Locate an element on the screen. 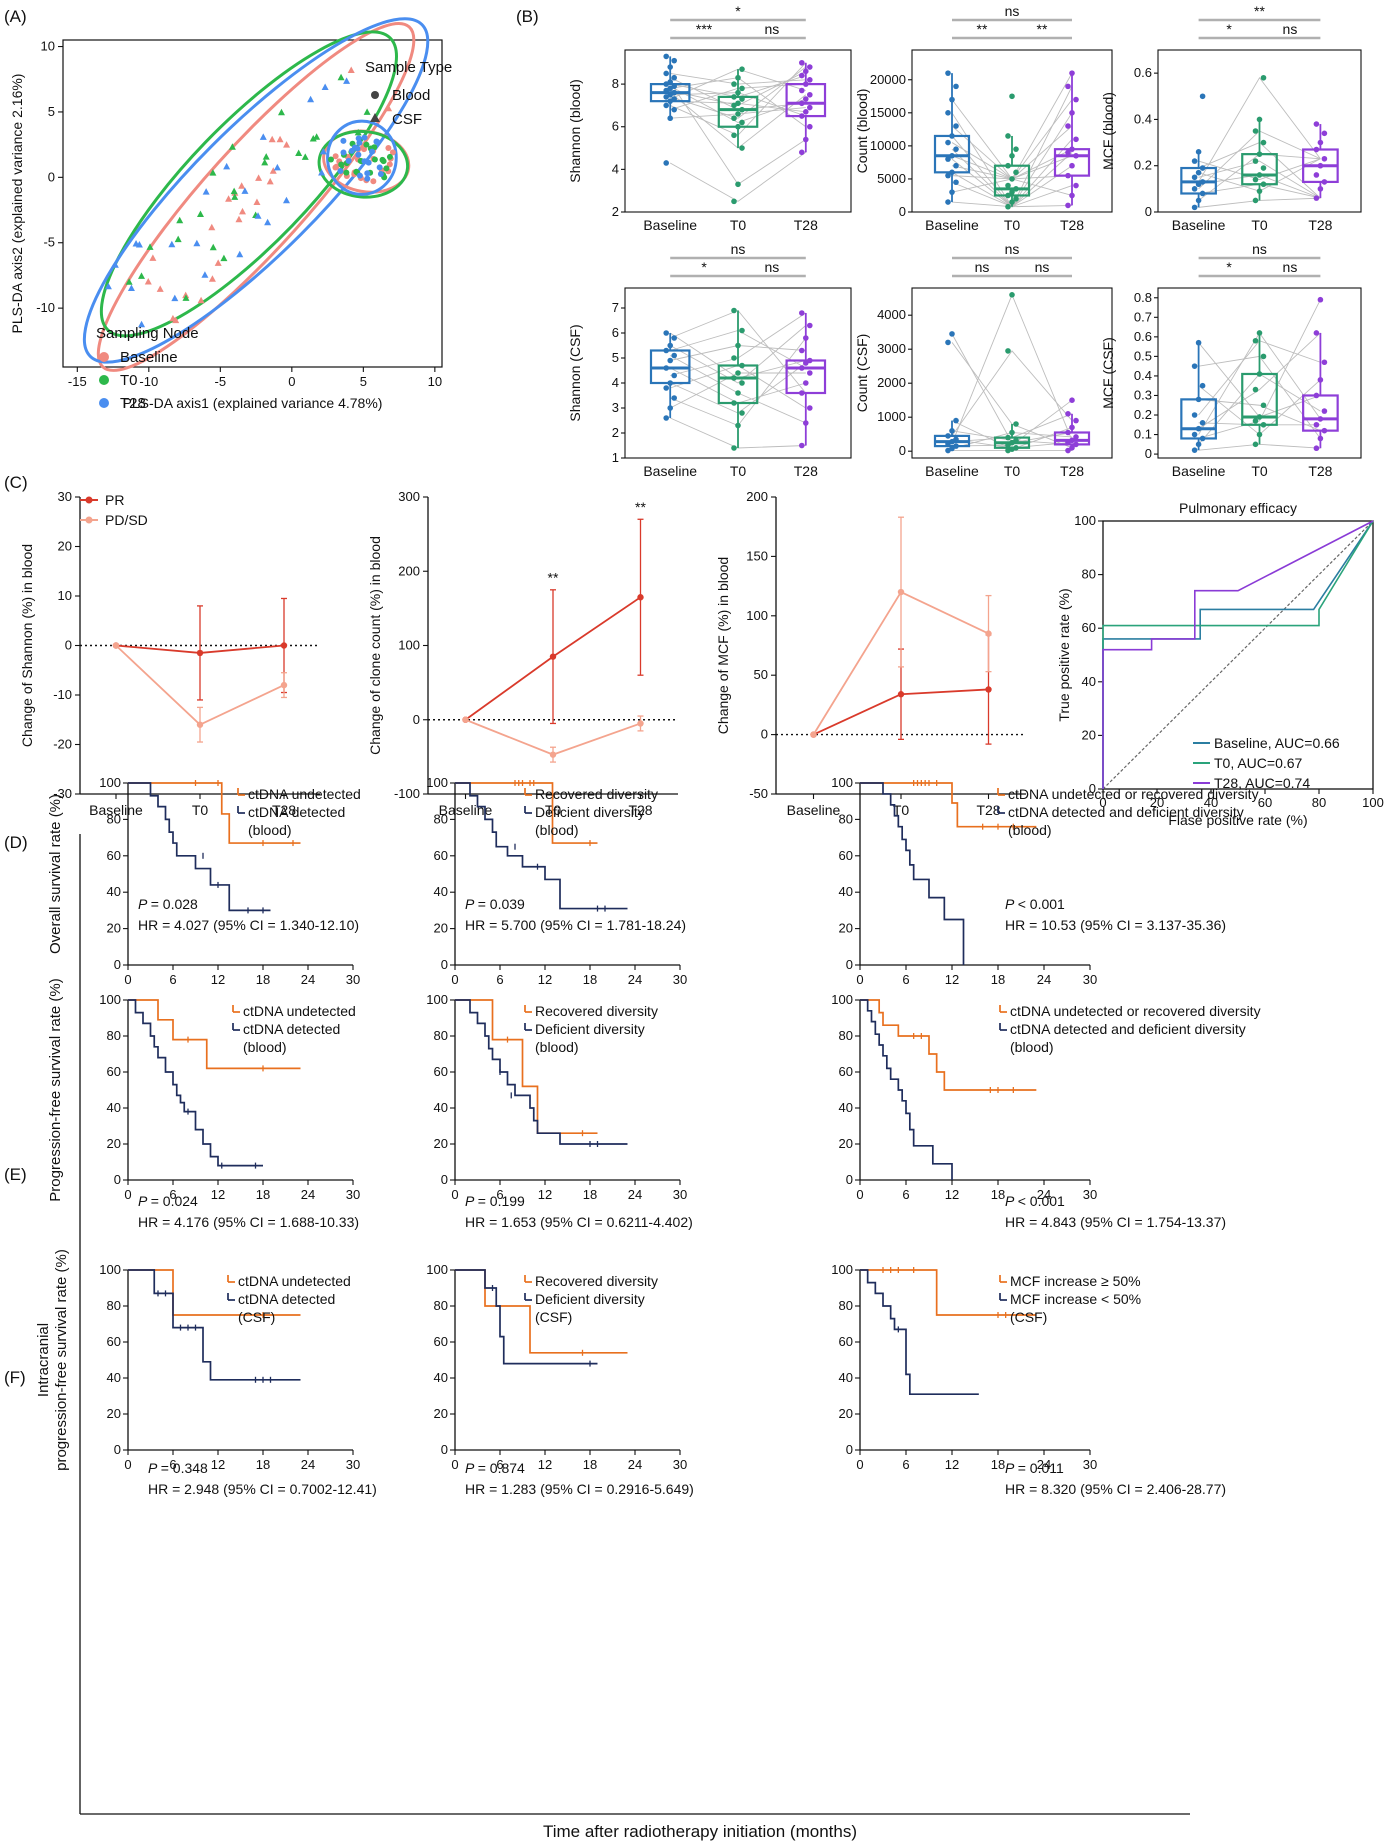  p-value-label: P = 0.024 is located at coordinates (168, 1201).